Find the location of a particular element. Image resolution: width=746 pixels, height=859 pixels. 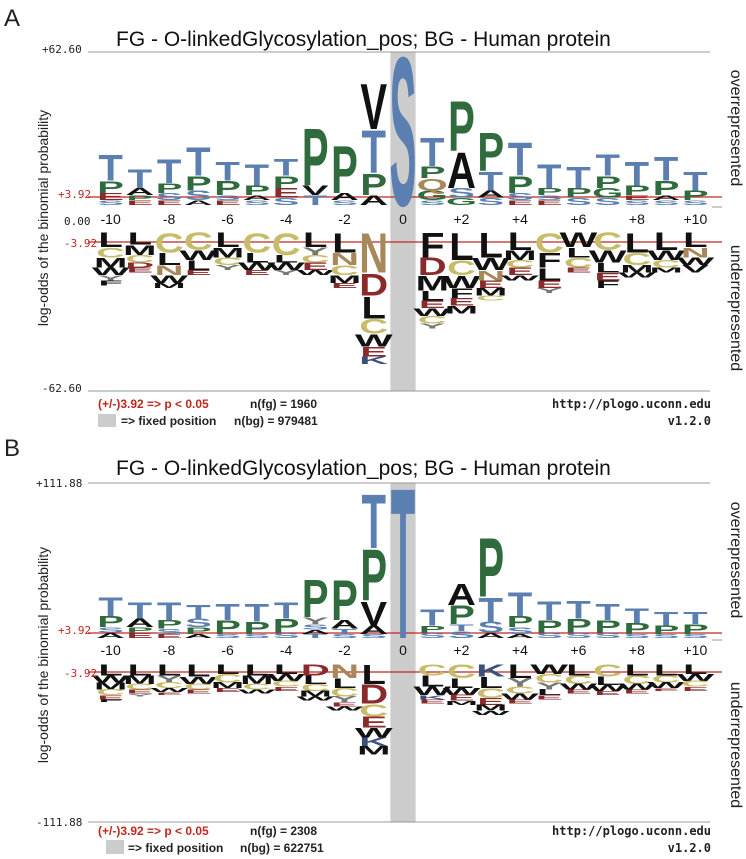

residue-K-under: K is located at coordinates (373, 361).